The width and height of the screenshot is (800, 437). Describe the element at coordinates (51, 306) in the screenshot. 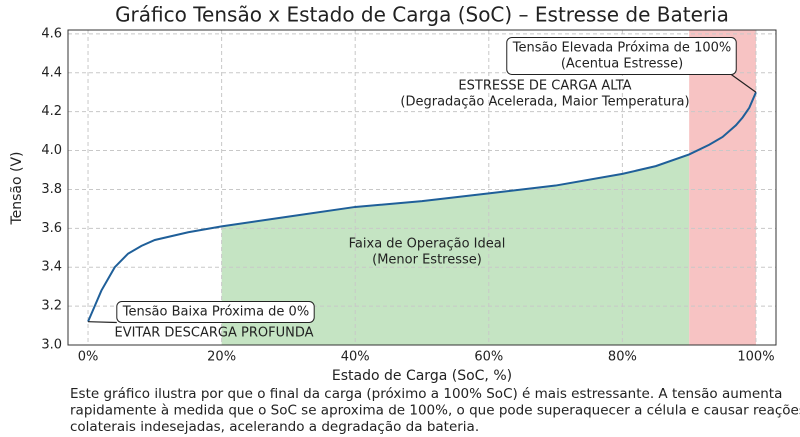

I see `y-tick-label: 3.2` at that location.